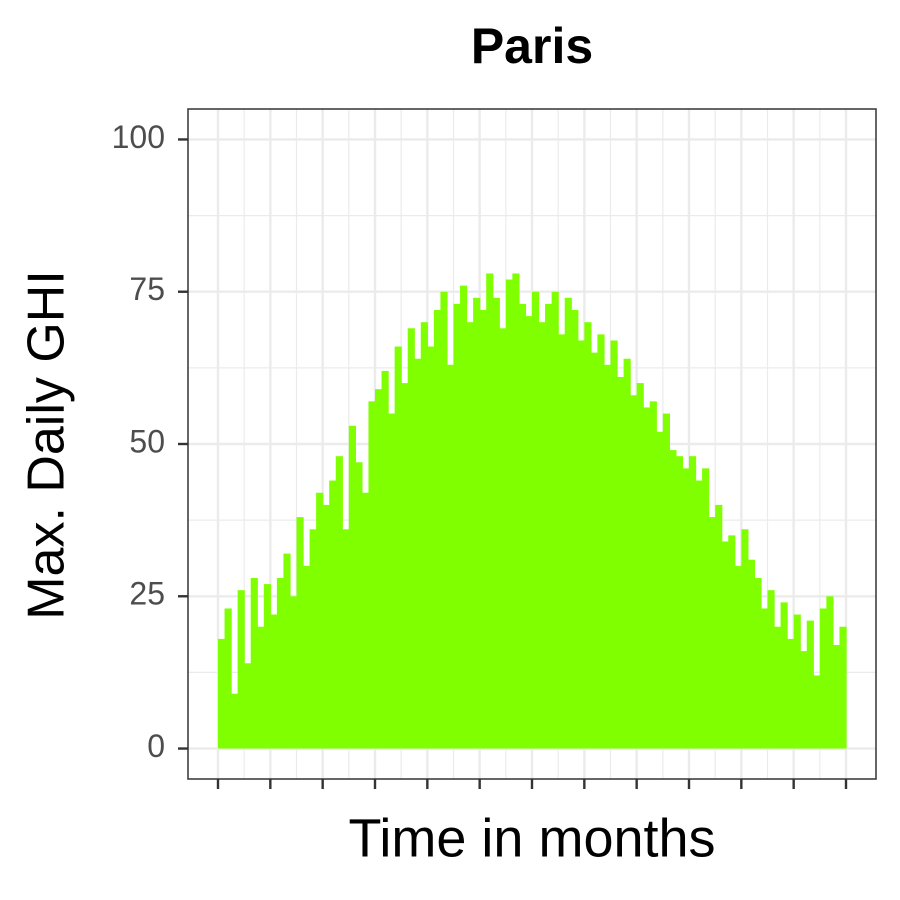 This screenshot has width=900, height=900. Describe the element at coordinates (531, 838) in the screenshot. I see `x-axis-label: Time in months` at that location.